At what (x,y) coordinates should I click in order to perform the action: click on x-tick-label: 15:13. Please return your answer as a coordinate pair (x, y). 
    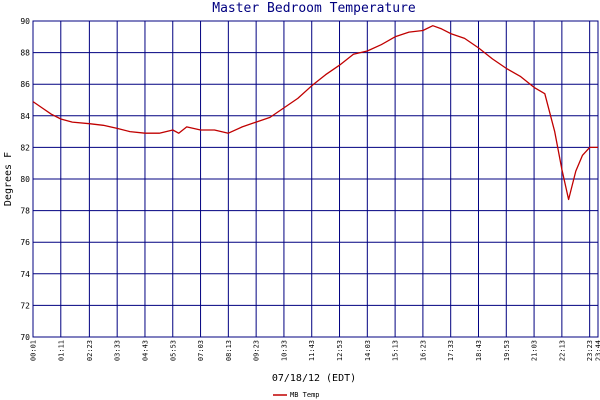
    Looking at the image, I should click on (396, 350).